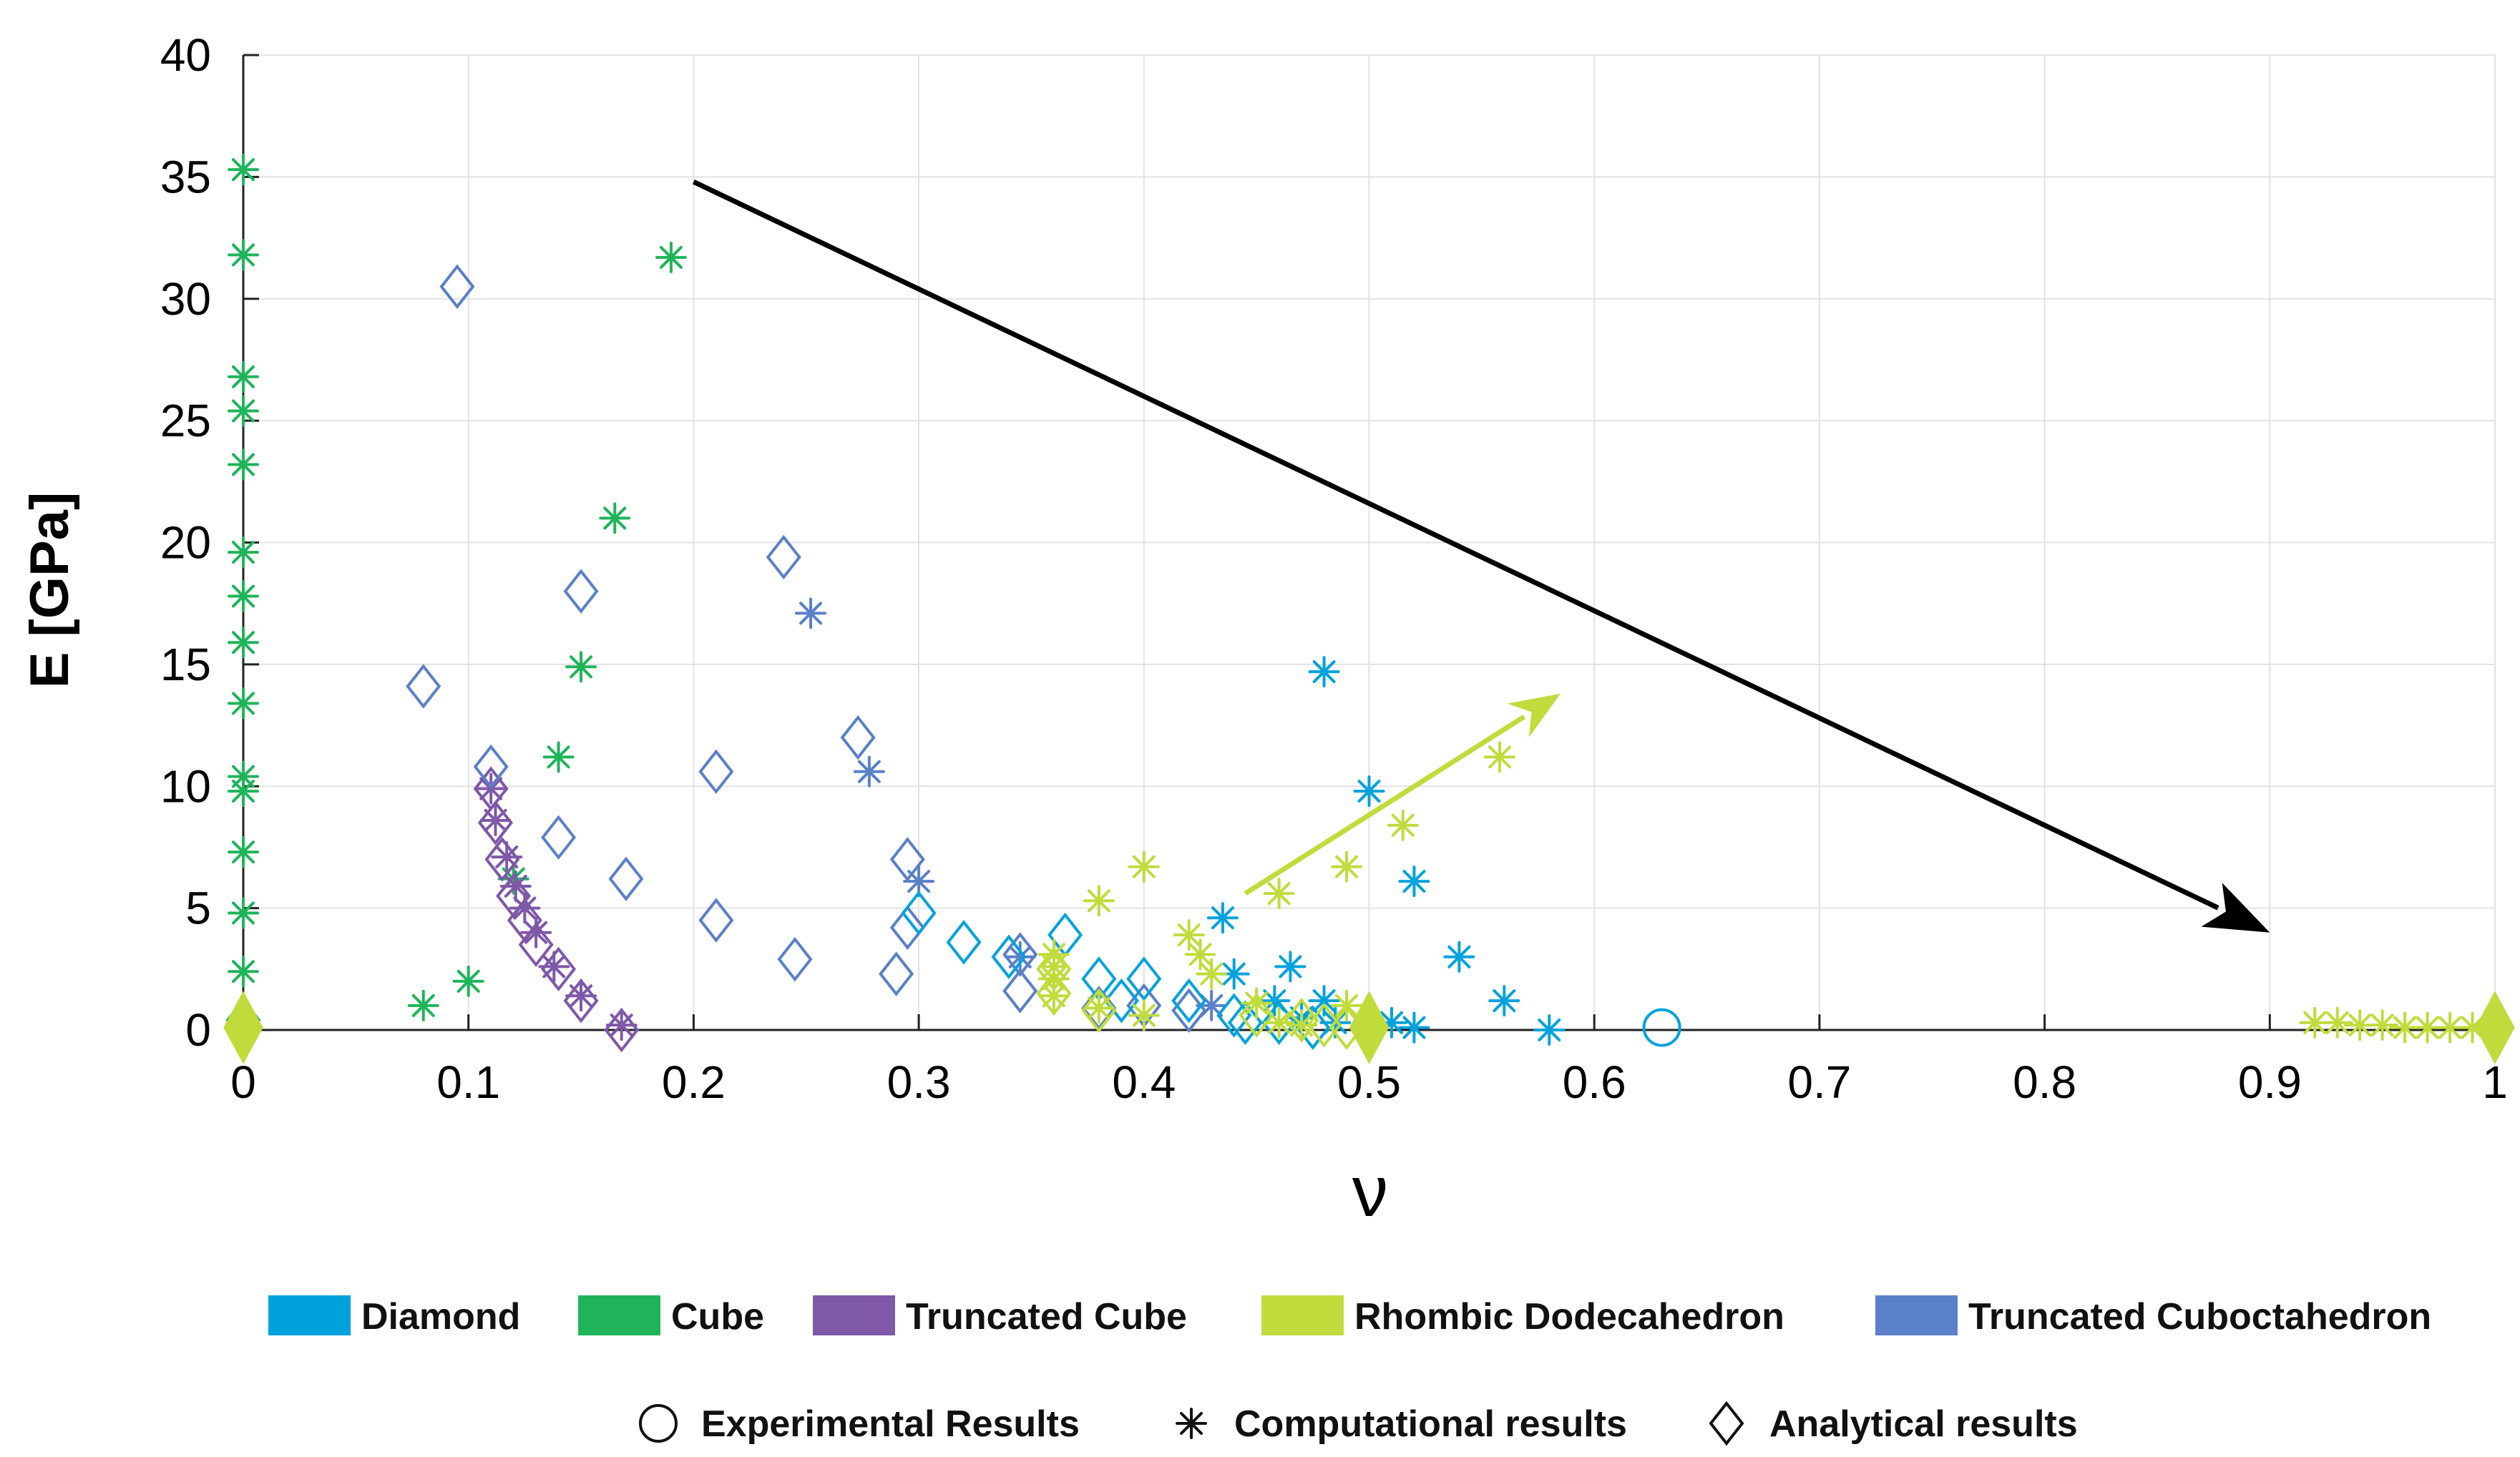  Describe the element at coordinates (619, 1315) in the screenshot. I see `legend-swatch` at that location.